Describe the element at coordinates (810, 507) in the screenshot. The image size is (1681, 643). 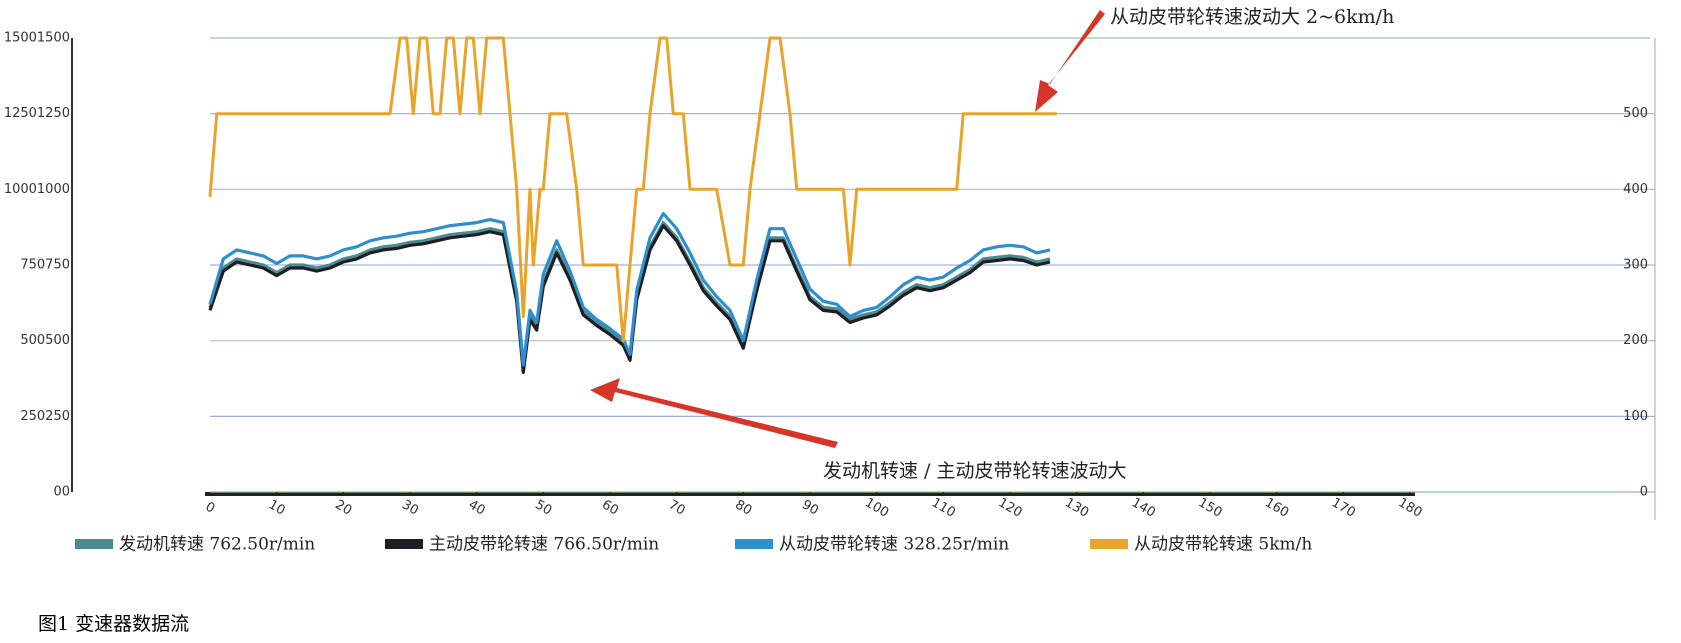
I see `x-tick-label: 90` at that location.